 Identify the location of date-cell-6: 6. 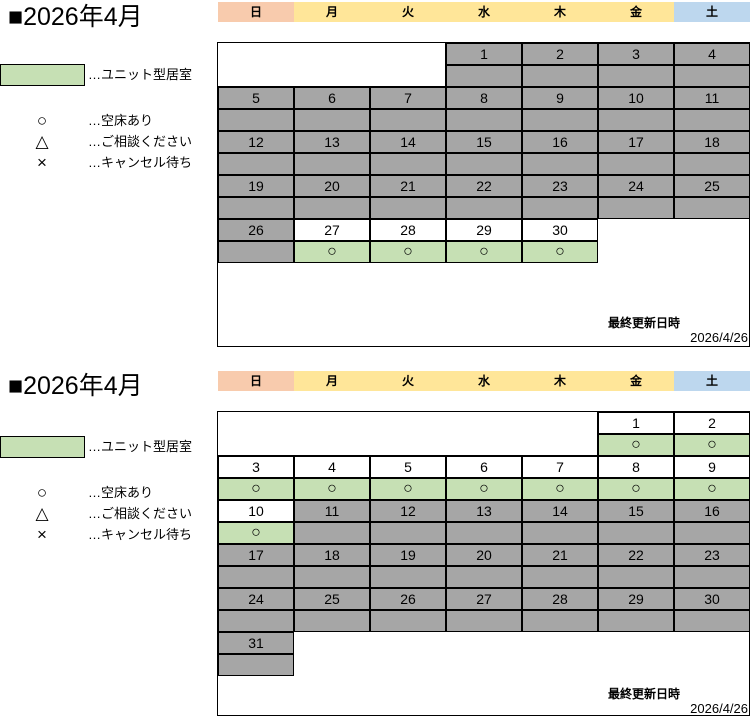
(484, 467).